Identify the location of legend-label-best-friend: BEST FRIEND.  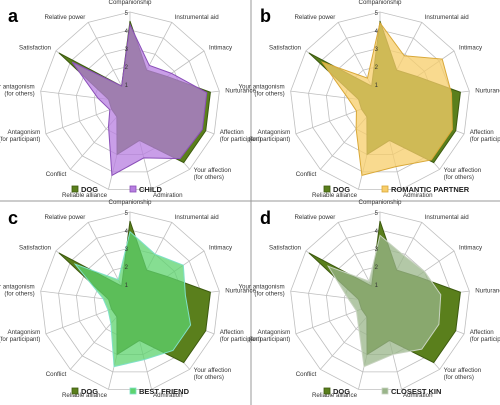
(164, 391).